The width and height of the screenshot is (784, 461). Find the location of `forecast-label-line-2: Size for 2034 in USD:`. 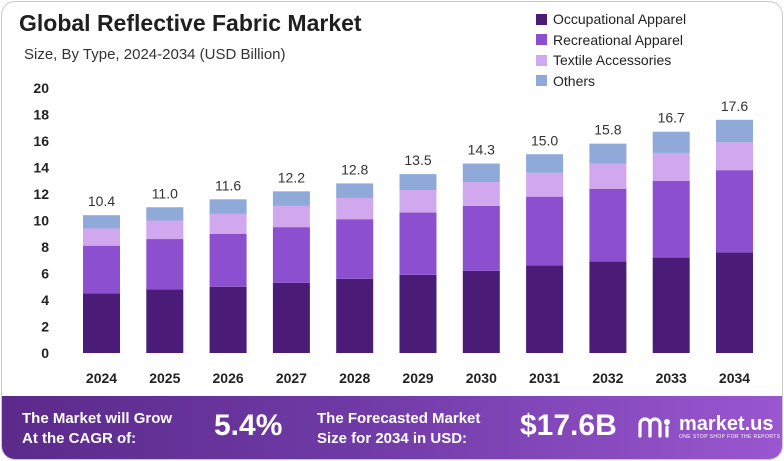

forecast-label-line-2: Size for 2034 in USD: is located at coordinates (392, 438).